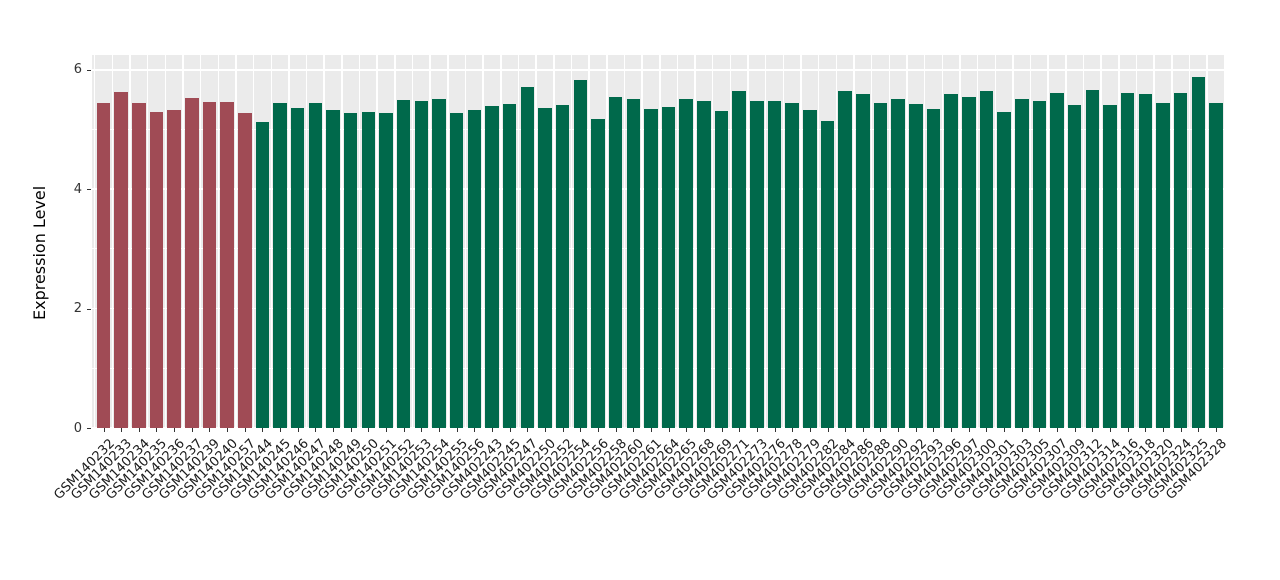 The height and width of the screenshot is (580, 1280). Describe the element at coordinates (39, 252) in the screenshot. I see `y-axis-title: Expression Level` at that location.